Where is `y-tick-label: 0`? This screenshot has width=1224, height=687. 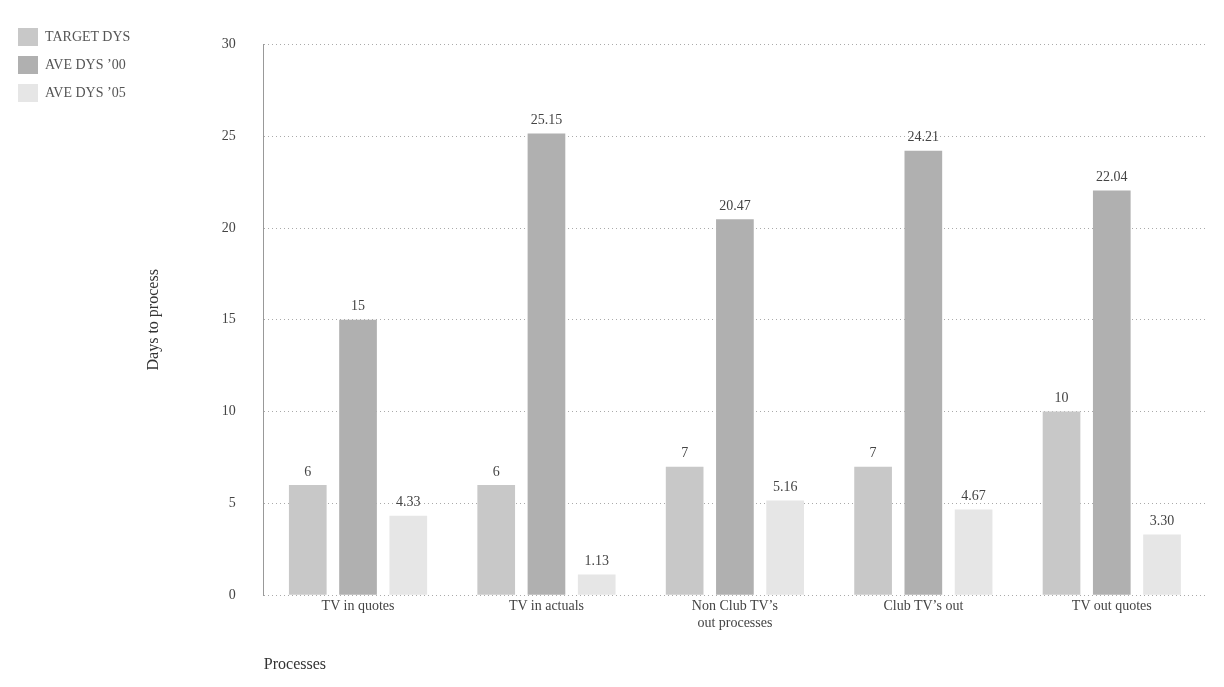 y-tick-label: 0 is located at coordinates (232, 594).